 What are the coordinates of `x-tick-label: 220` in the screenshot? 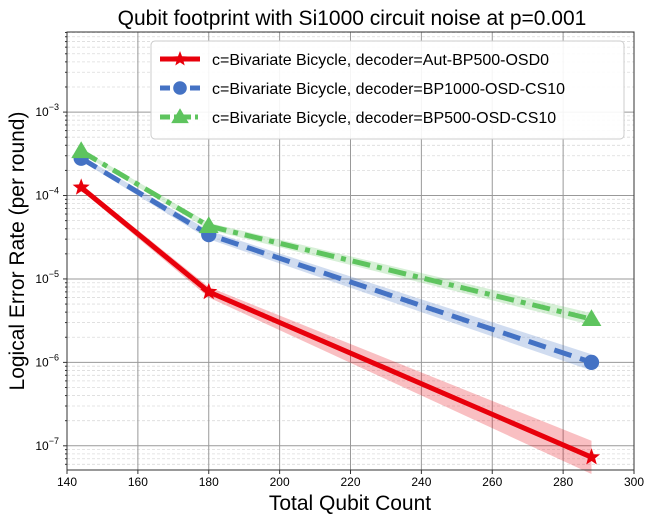 It's located at (350, 482).